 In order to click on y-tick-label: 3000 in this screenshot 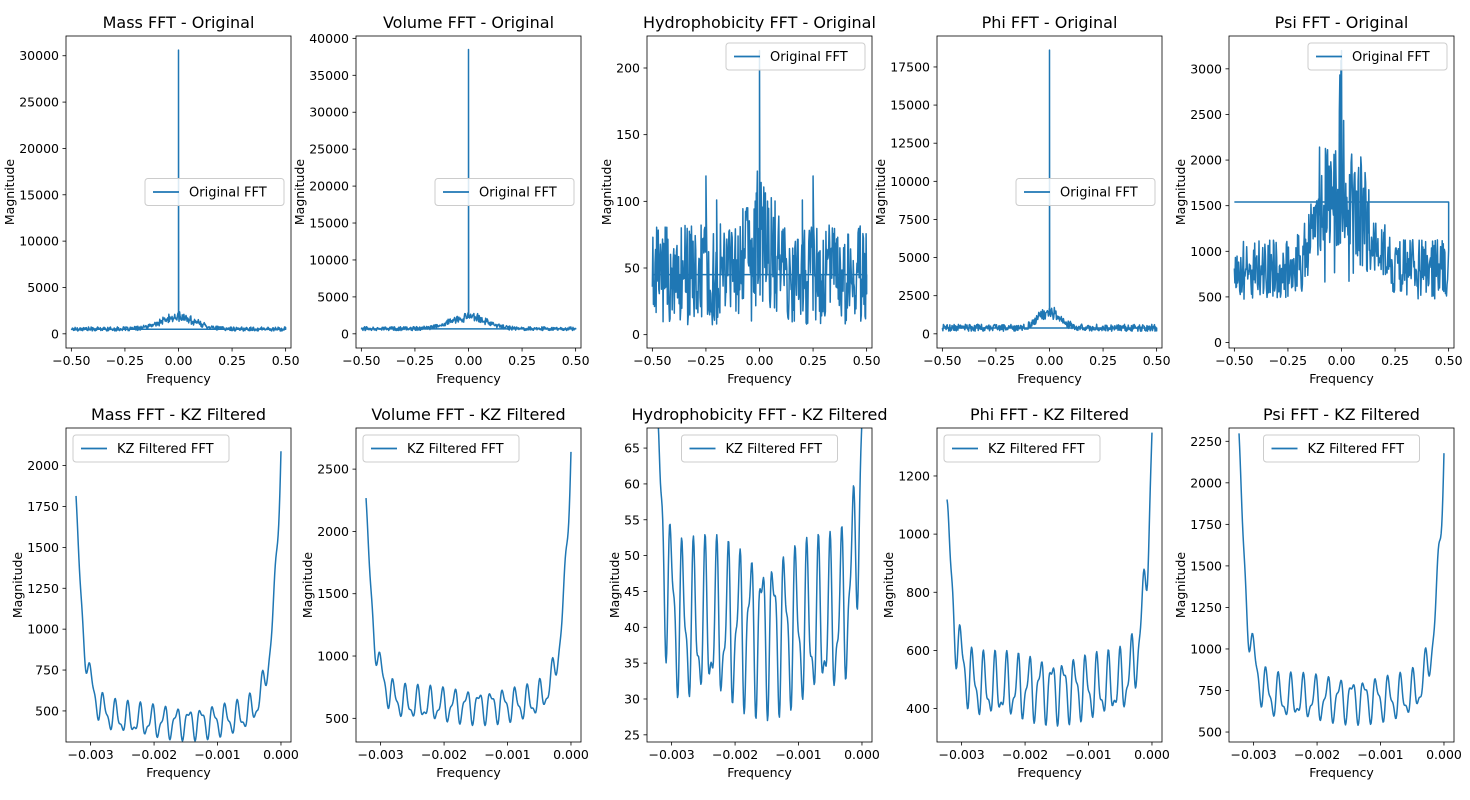, I will do `click(1206, 68)`.